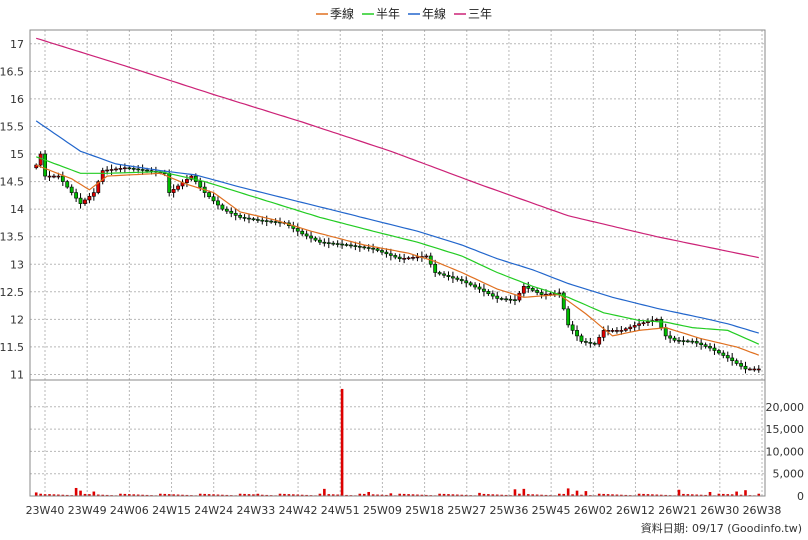  I want to click on x-tick-label: 24W24, so click(213, 510).